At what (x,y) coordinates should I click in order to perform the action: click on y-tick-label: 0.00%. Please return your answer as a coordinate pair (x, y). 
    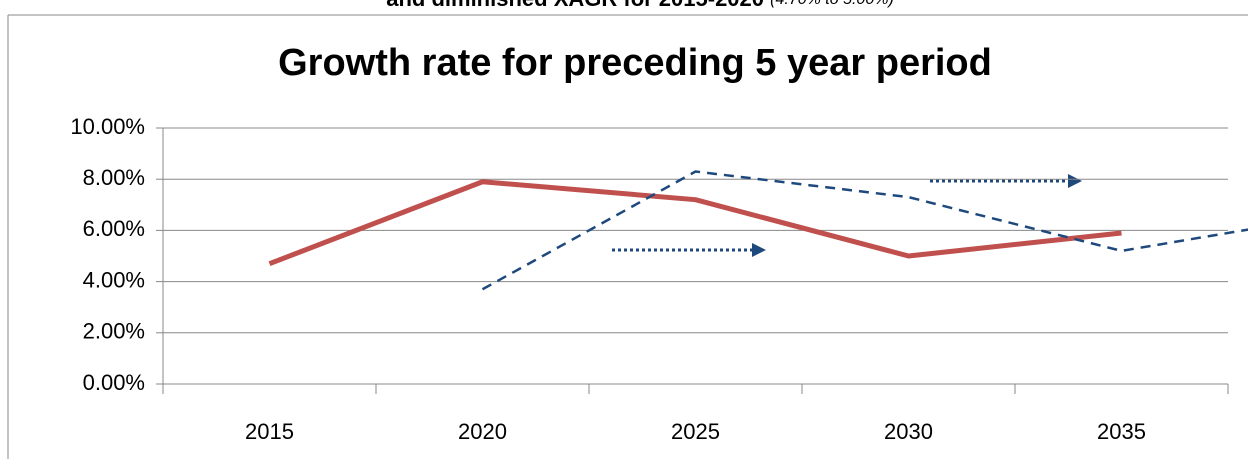
    Looking at the image, I should click on (114, 382).